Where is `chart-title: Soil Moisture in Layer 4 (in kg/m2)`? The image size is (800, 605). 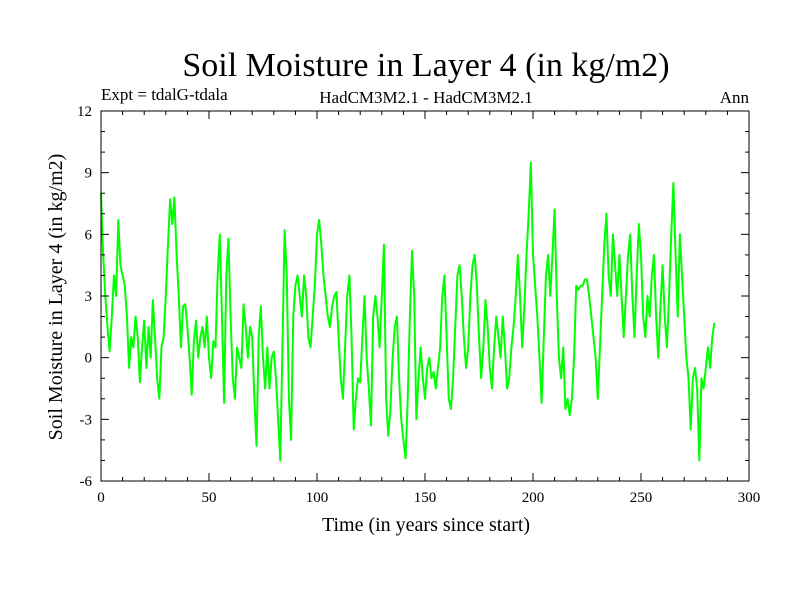 chart-title: Soil Moisture in Layer 4 (in kg/m2) is located at coordinates (425, 65).